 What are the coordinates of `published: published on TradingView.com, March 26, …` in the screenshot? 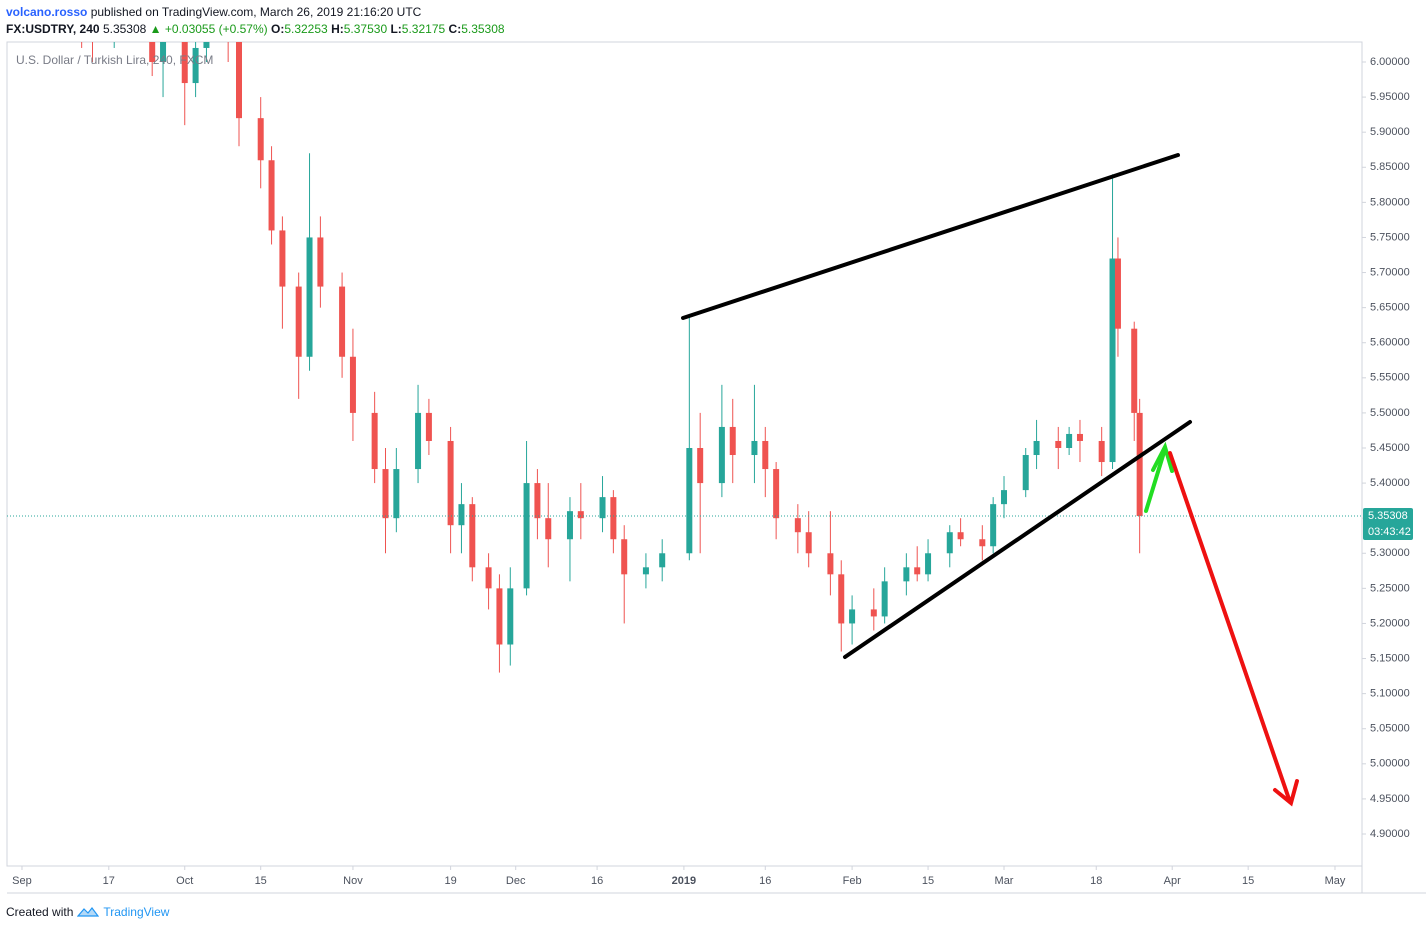 It's located at (256, 12).